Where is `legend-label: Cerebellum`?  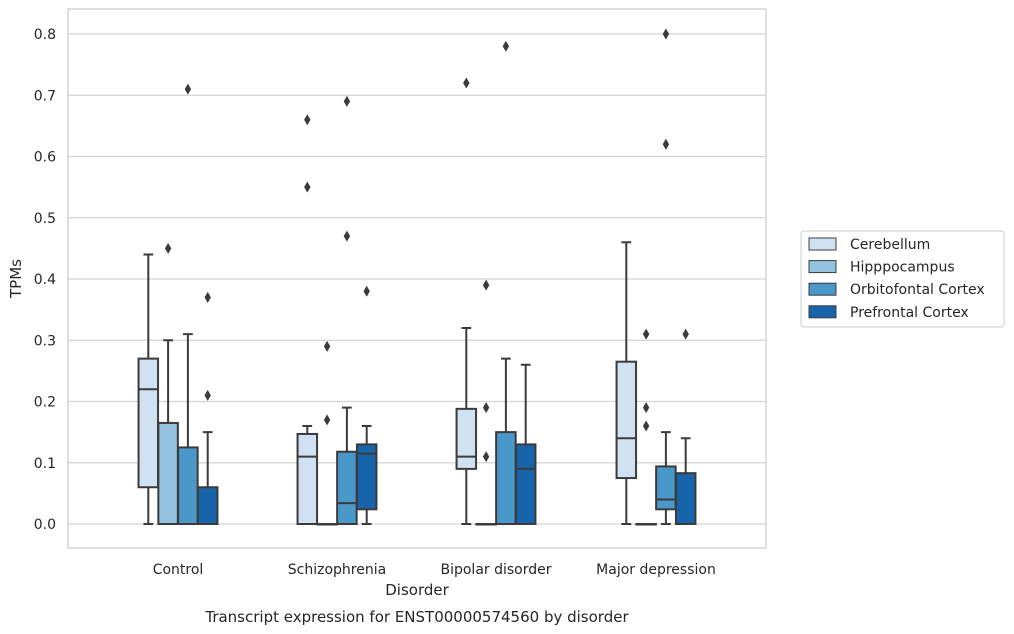 legend-label: Cerebellum is located at coordinates (890, 245).